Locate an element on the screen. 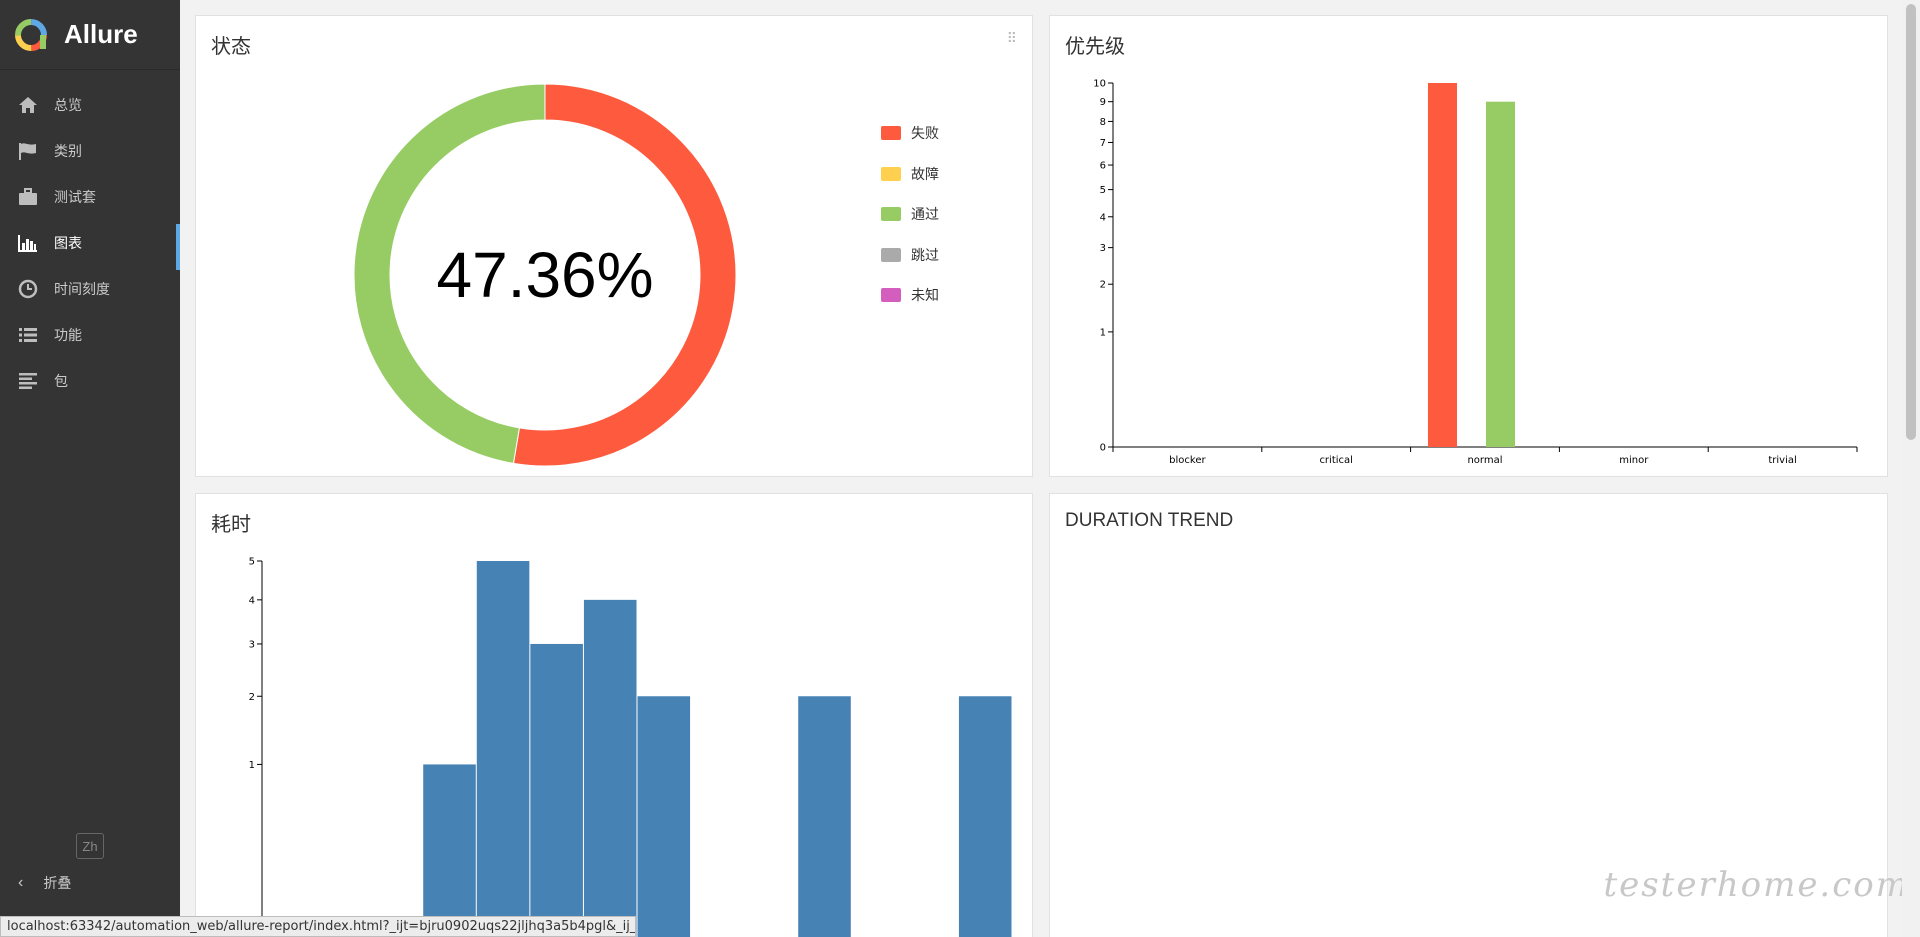 The width and height of the screenshot is (1920, 937). briefcase-icon is located at coordinates (28, 197).